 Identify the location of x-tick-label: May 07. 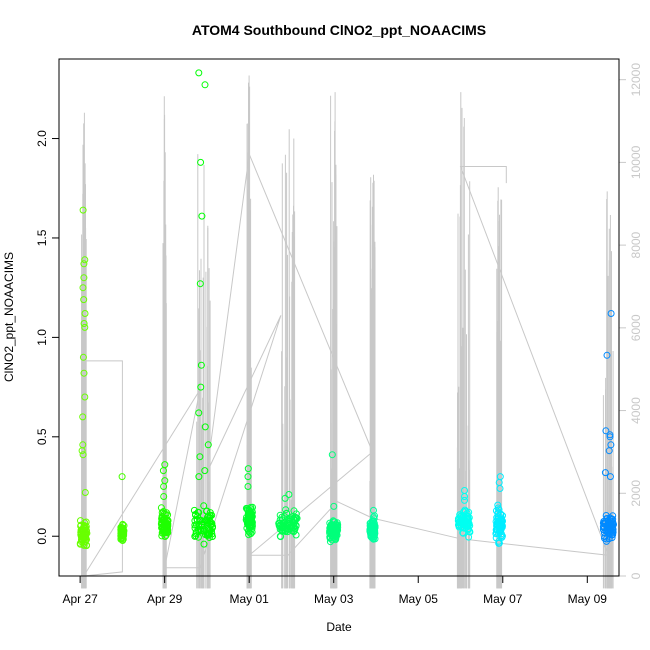
(503, 599).